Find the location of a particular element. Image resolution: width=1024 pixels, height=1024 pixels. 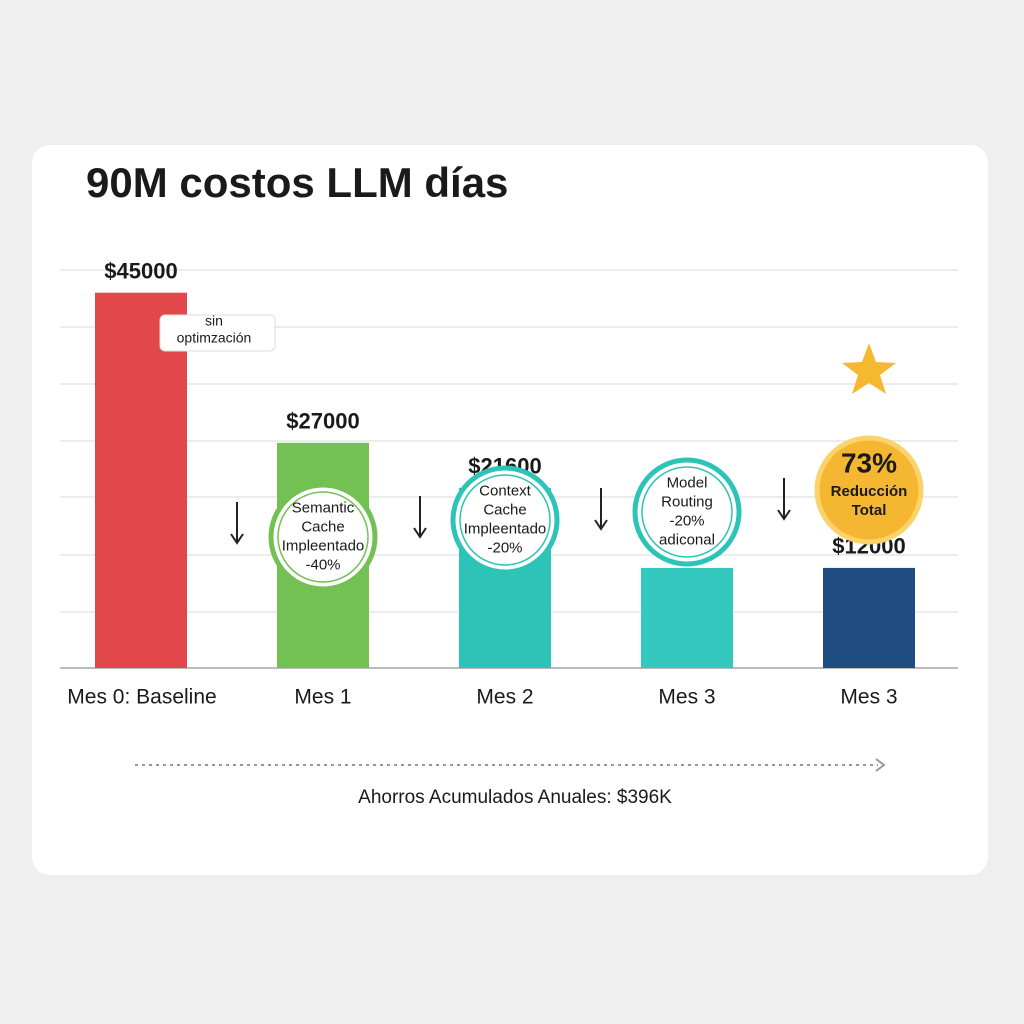

footer: Ahorros Acumulados Anuales: $396K is located at coordinates (515, 797).